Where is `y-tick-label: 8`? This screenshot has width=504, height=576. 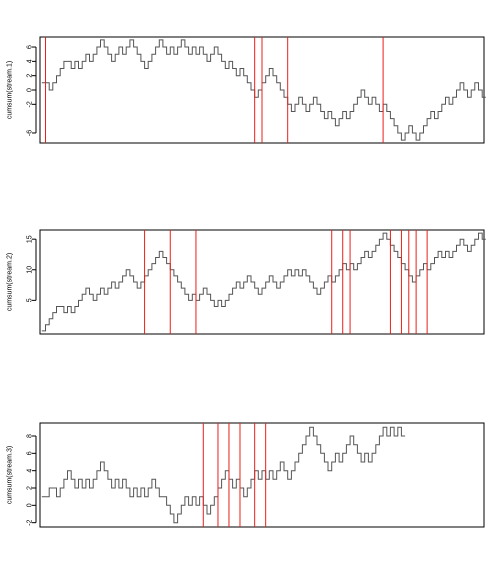
y-tick-label: 8 is located at coordinates (30, 436).